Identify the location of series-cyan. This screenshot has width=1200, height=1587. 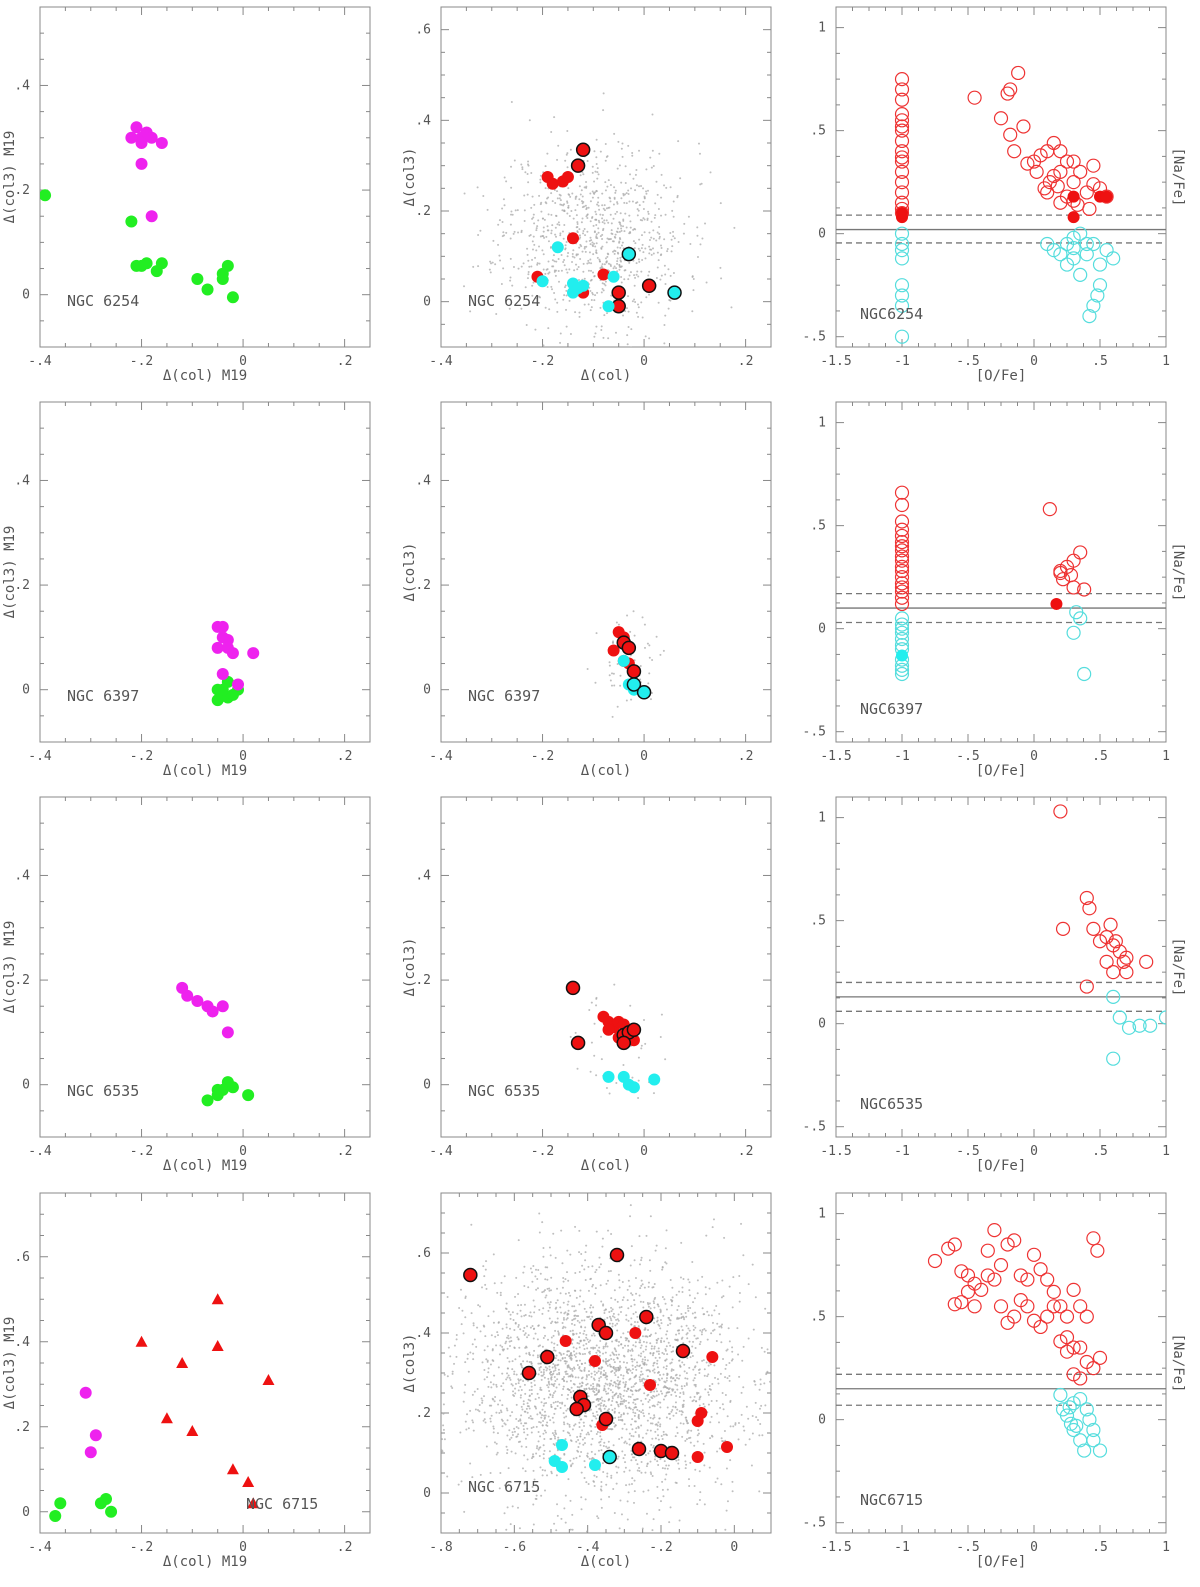
(574, 1456).